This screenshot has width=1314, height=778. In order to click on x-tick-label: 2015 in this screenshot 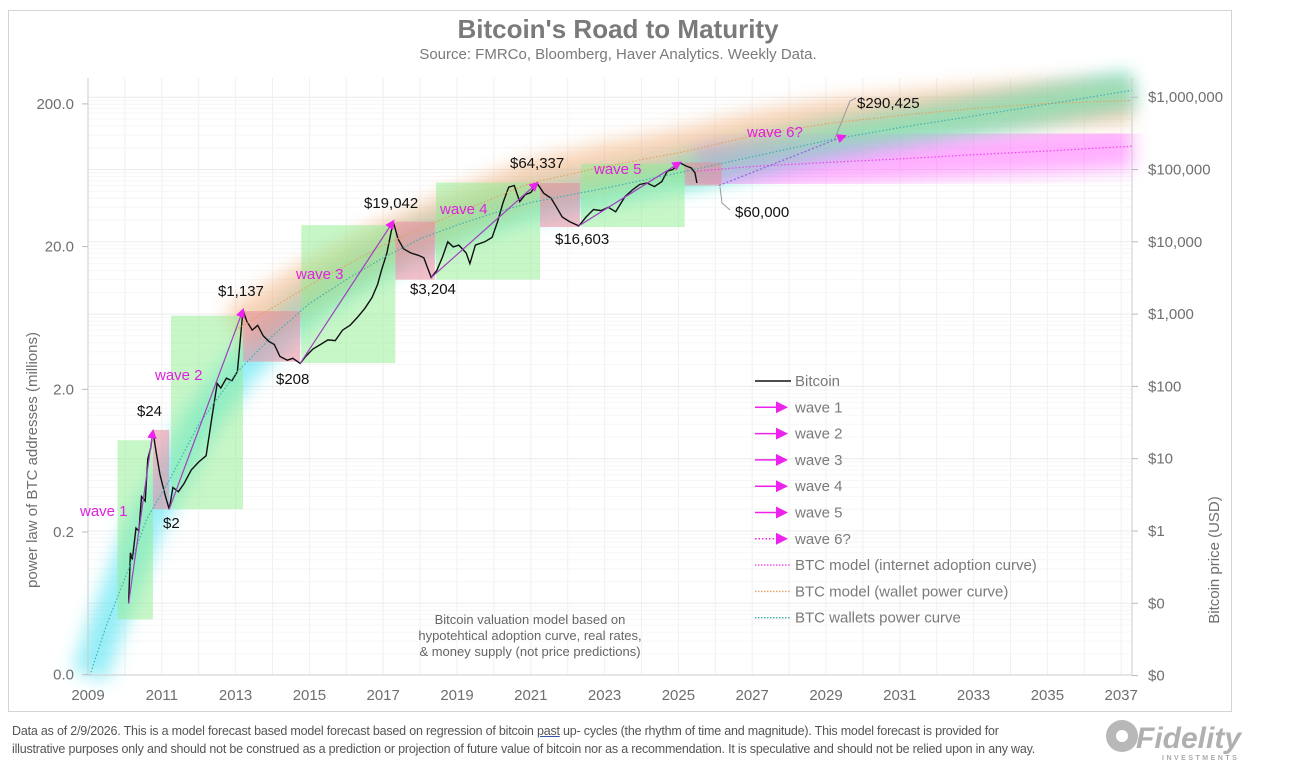, I will do `click(309, 695)`.